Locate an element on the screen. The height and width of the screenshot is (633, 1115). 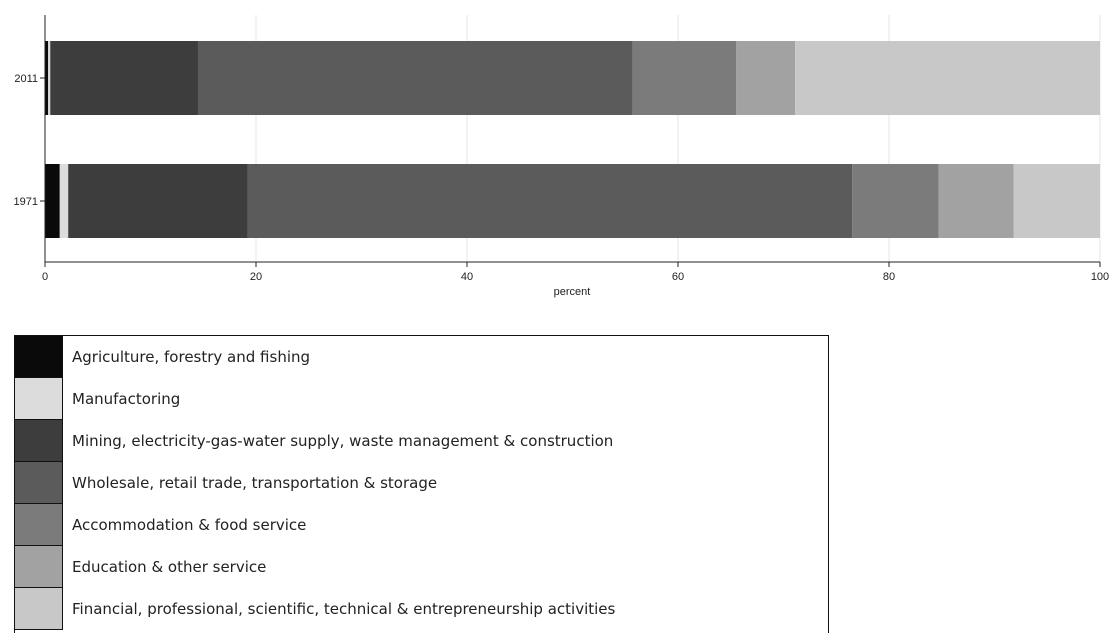
legend-label: Accommodation & food service is located at coordinates (189, 525).